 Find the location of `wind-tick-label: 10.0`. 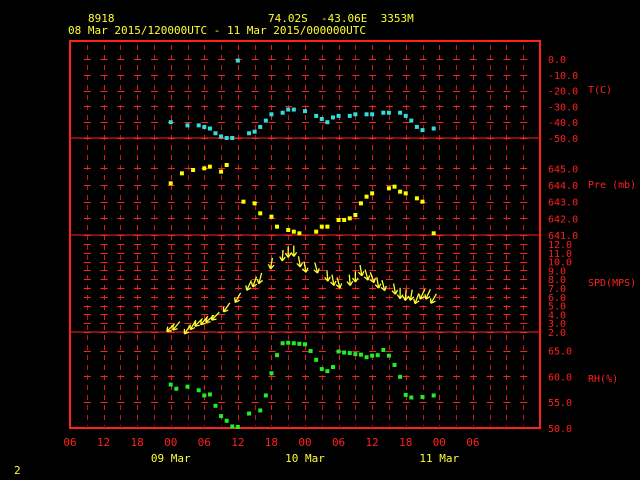

wind-tick-label: 10.0 is located at coordinates (560, 263).